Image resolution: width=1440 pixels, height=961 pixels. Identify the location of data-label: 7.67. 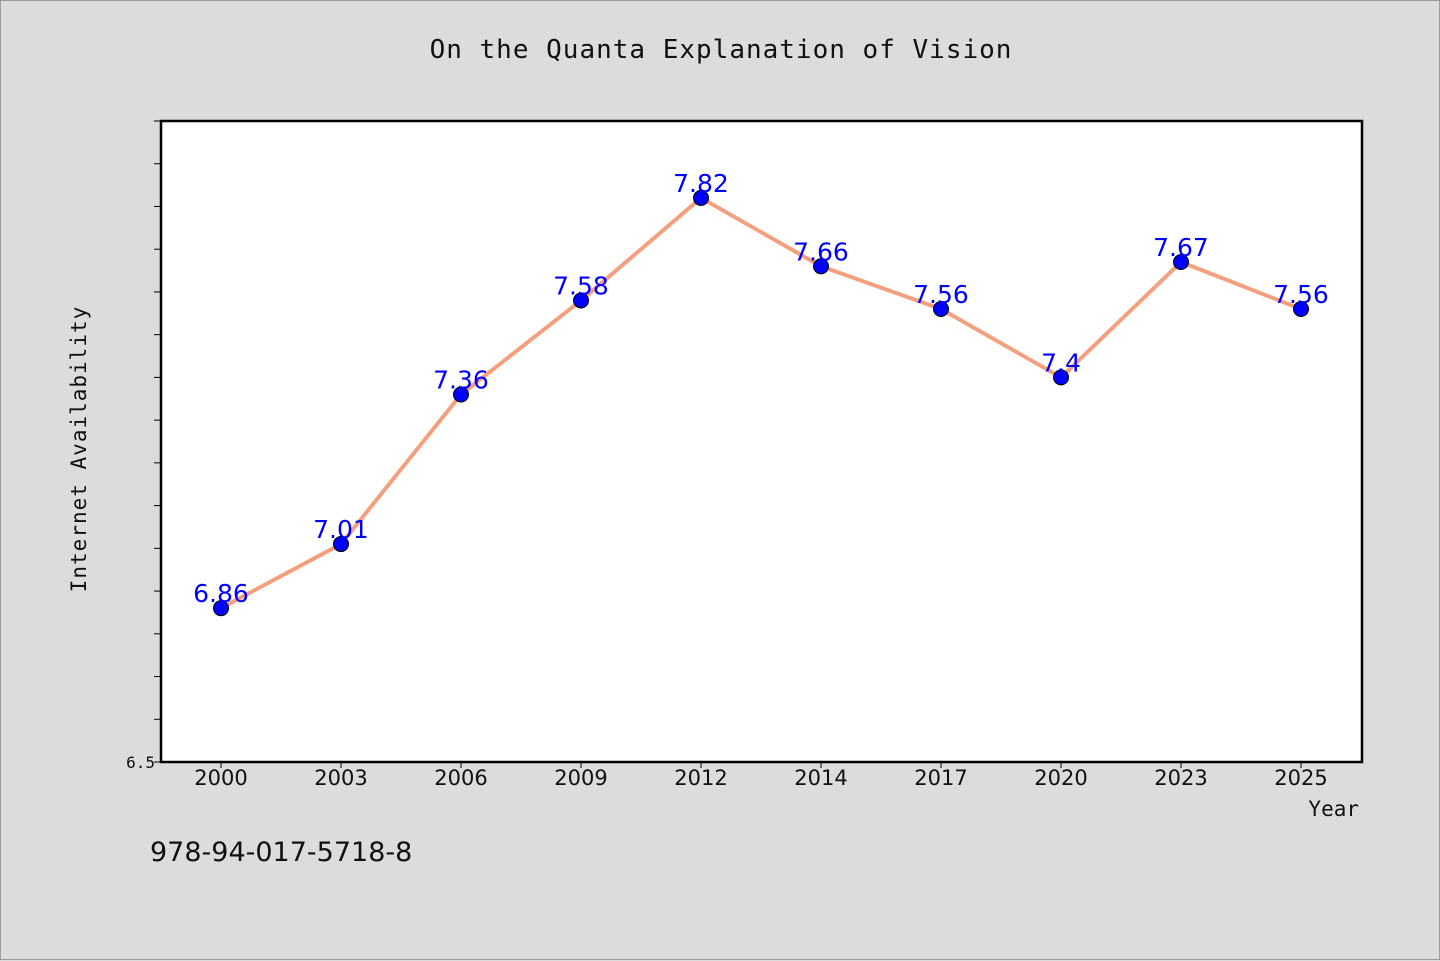
(1181, 247).